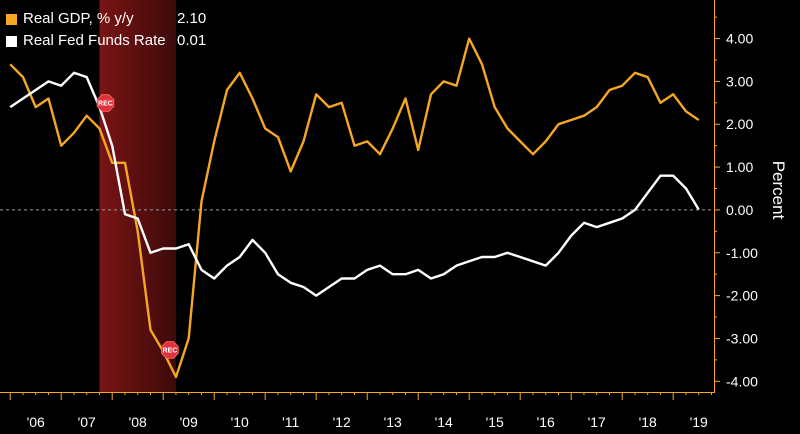 This screenshot has width=800, height=434. What do you see at coordinates (342, 422) in the screenshot?
I see `x-tick-label: '12` at bounding box center [342, 422].